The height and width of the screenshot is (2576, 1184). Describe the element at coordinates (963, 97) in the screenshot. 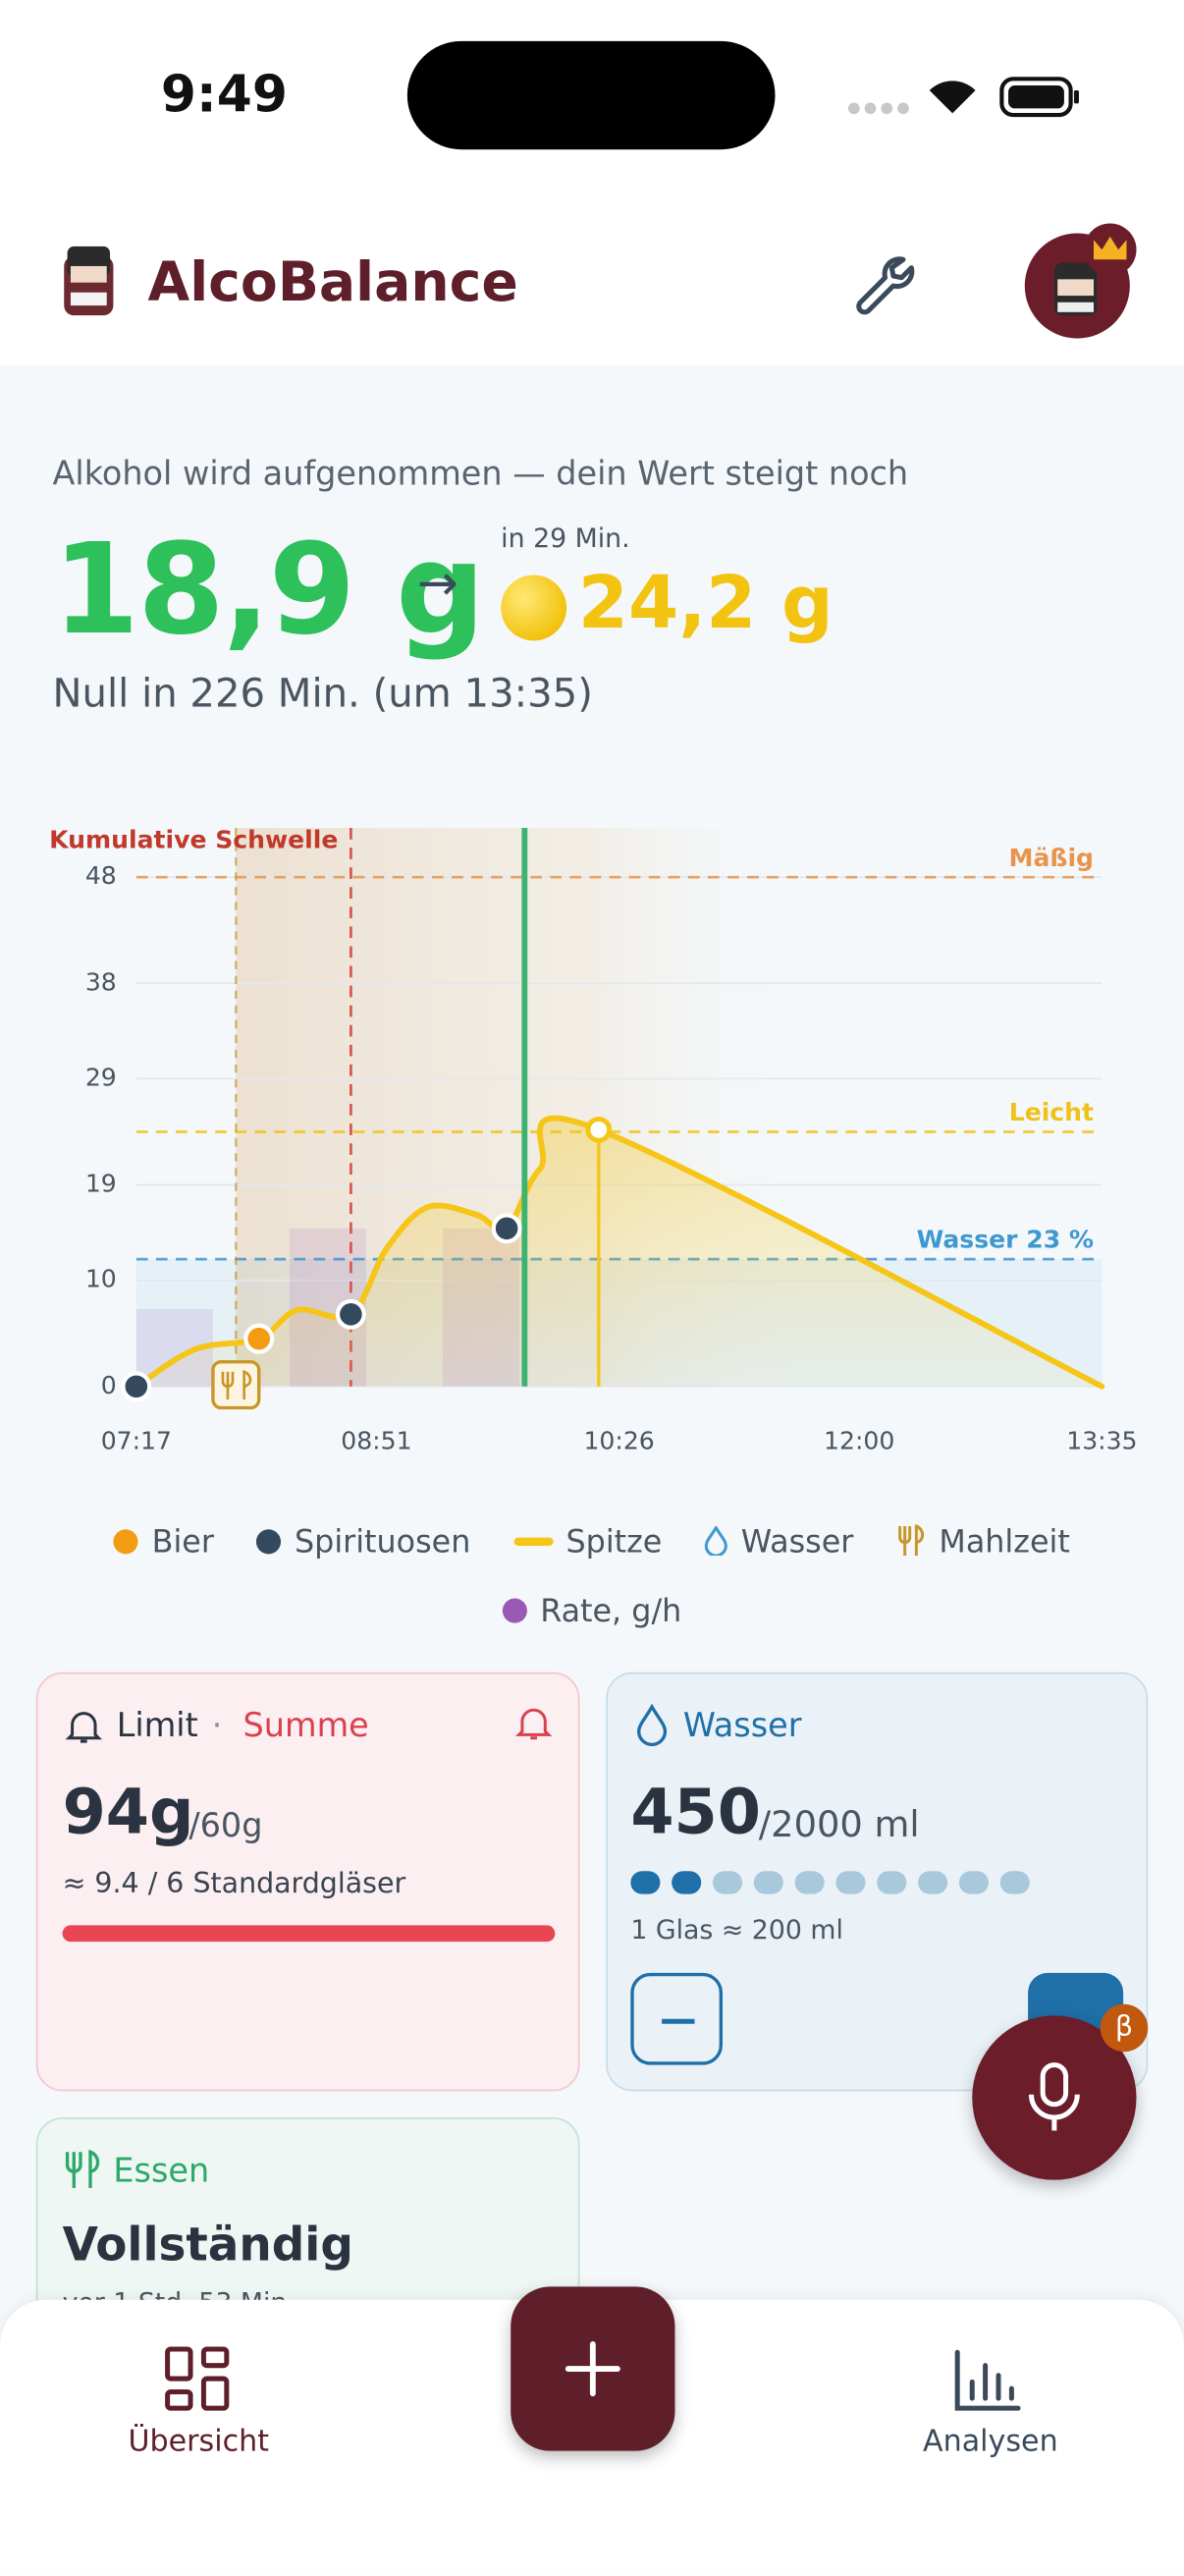

I see `status-icons` at that location.